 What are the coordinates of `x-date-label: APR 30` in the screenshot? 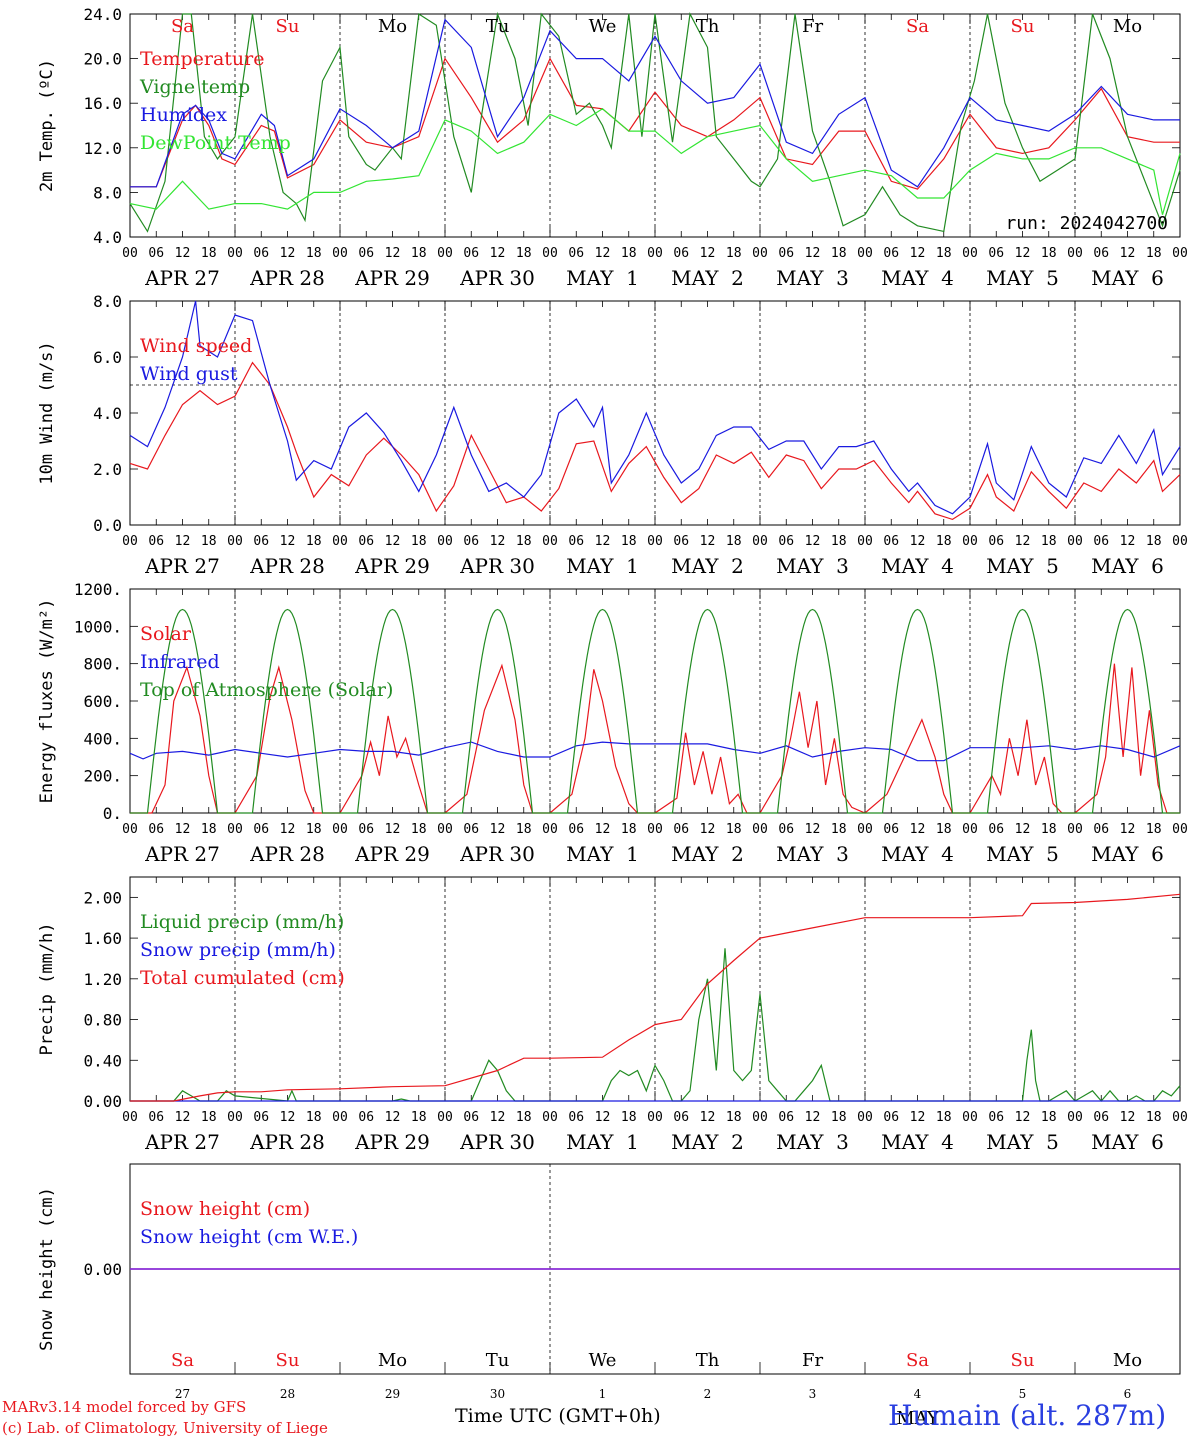 It's located at (497, 566).